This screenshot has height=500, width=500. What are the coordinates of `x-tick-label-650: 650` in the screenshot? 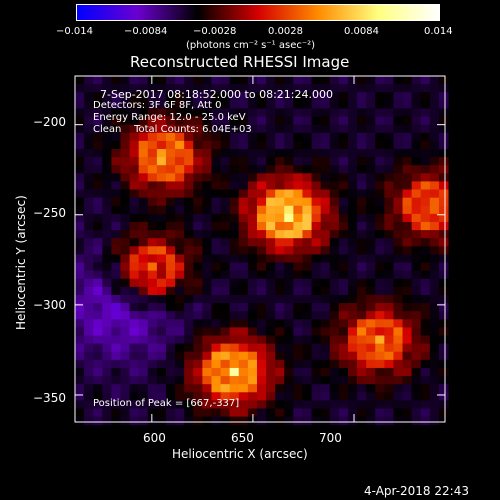 It's located at (242, 438).